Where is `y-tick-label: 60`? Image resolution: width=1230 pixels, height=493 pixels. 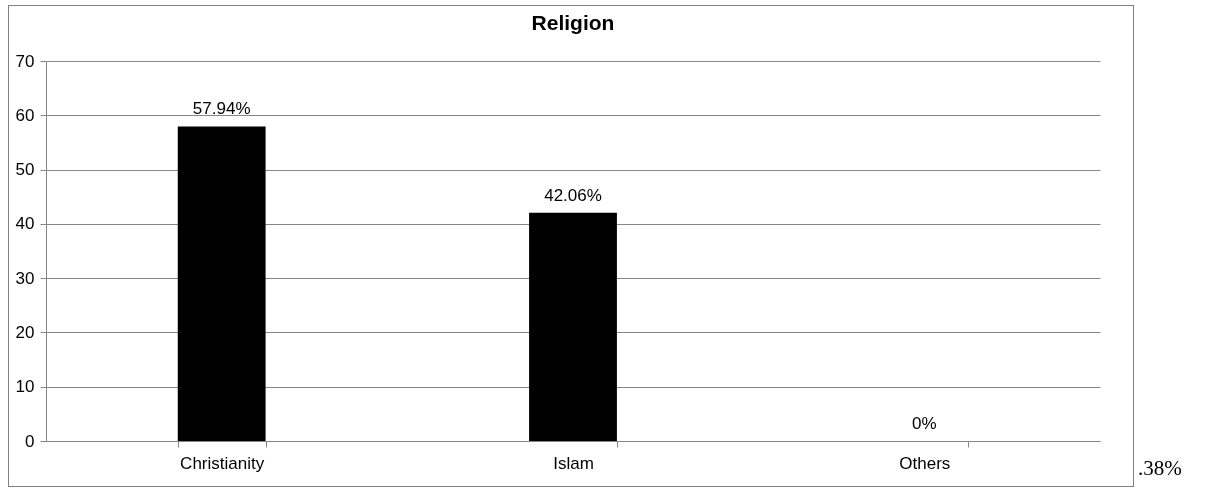
y-tick-label: 60 is located at coordinates (25, 115).